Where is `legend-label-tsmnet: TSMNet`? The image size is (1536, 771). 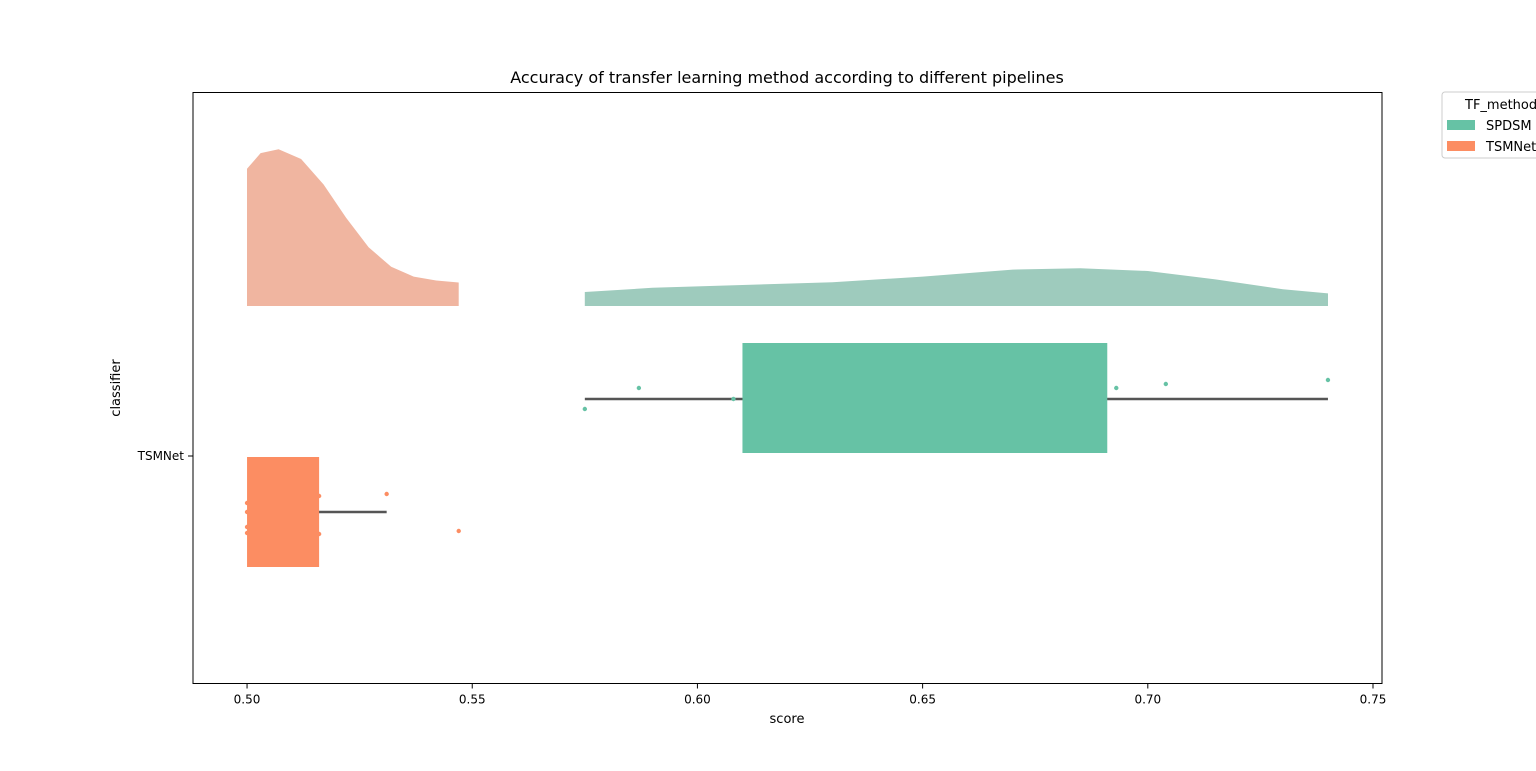 legend-label-tsmnet: TSMNet is located at coordinates (1510, 147).